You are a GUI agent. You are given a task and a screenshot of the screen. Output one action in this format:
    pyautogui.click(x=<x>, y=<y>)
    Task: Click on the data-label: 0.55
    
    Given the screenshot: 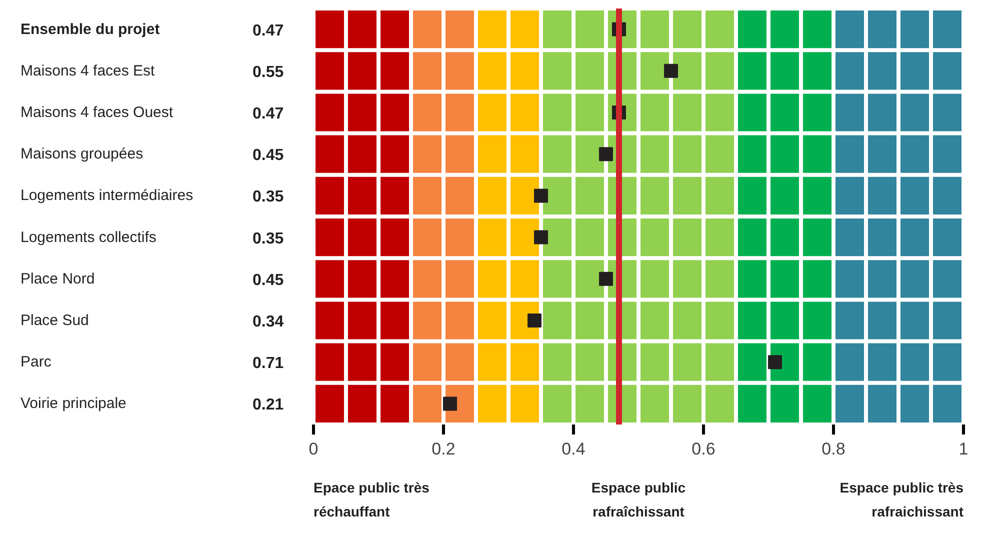 What is the action you would take?
    pyautogui.click(x=268, y=72)
    